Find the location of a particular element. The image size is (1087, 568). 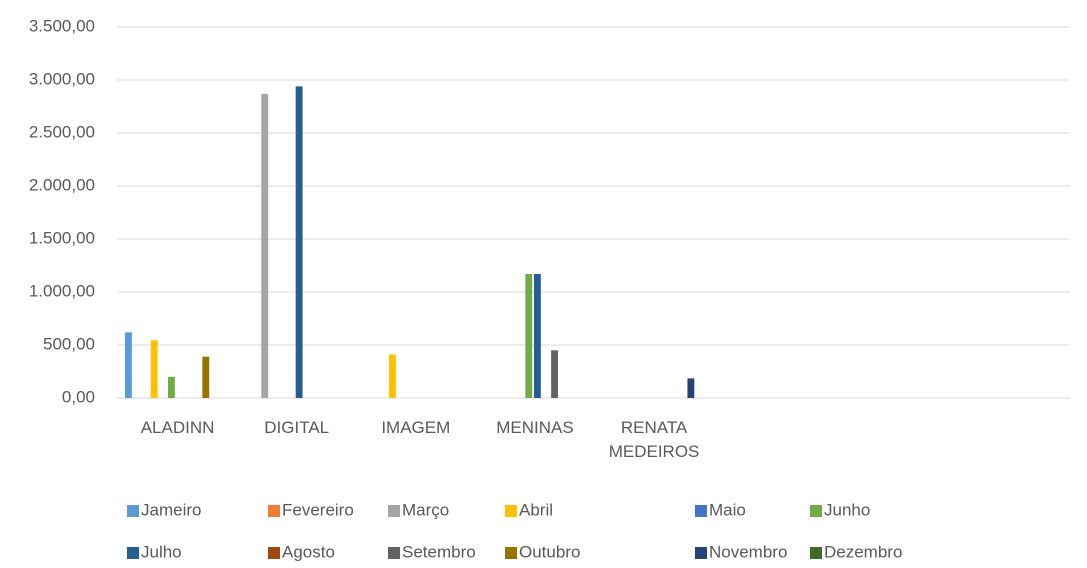

legend-label: Março is located at coordinates (425, 509).